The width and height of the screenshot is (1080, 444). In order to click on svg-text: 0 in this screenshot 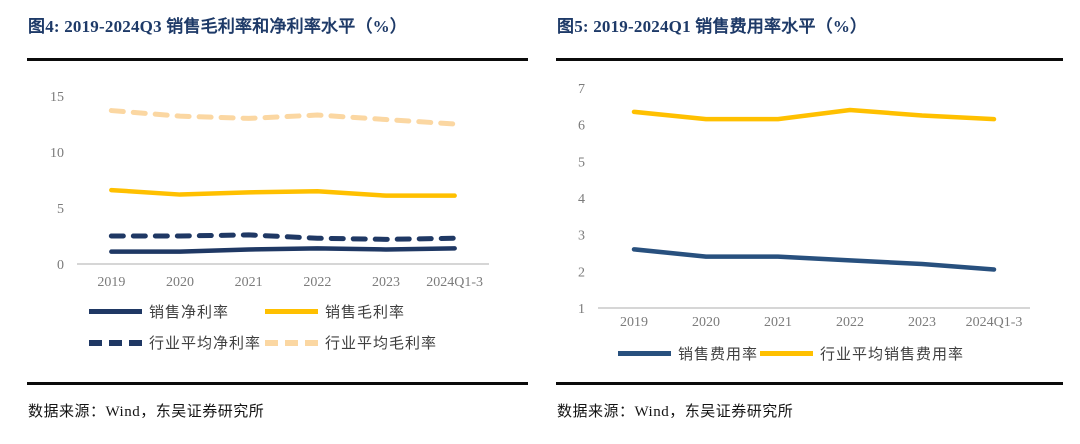, I will do `click(60, 265)`.